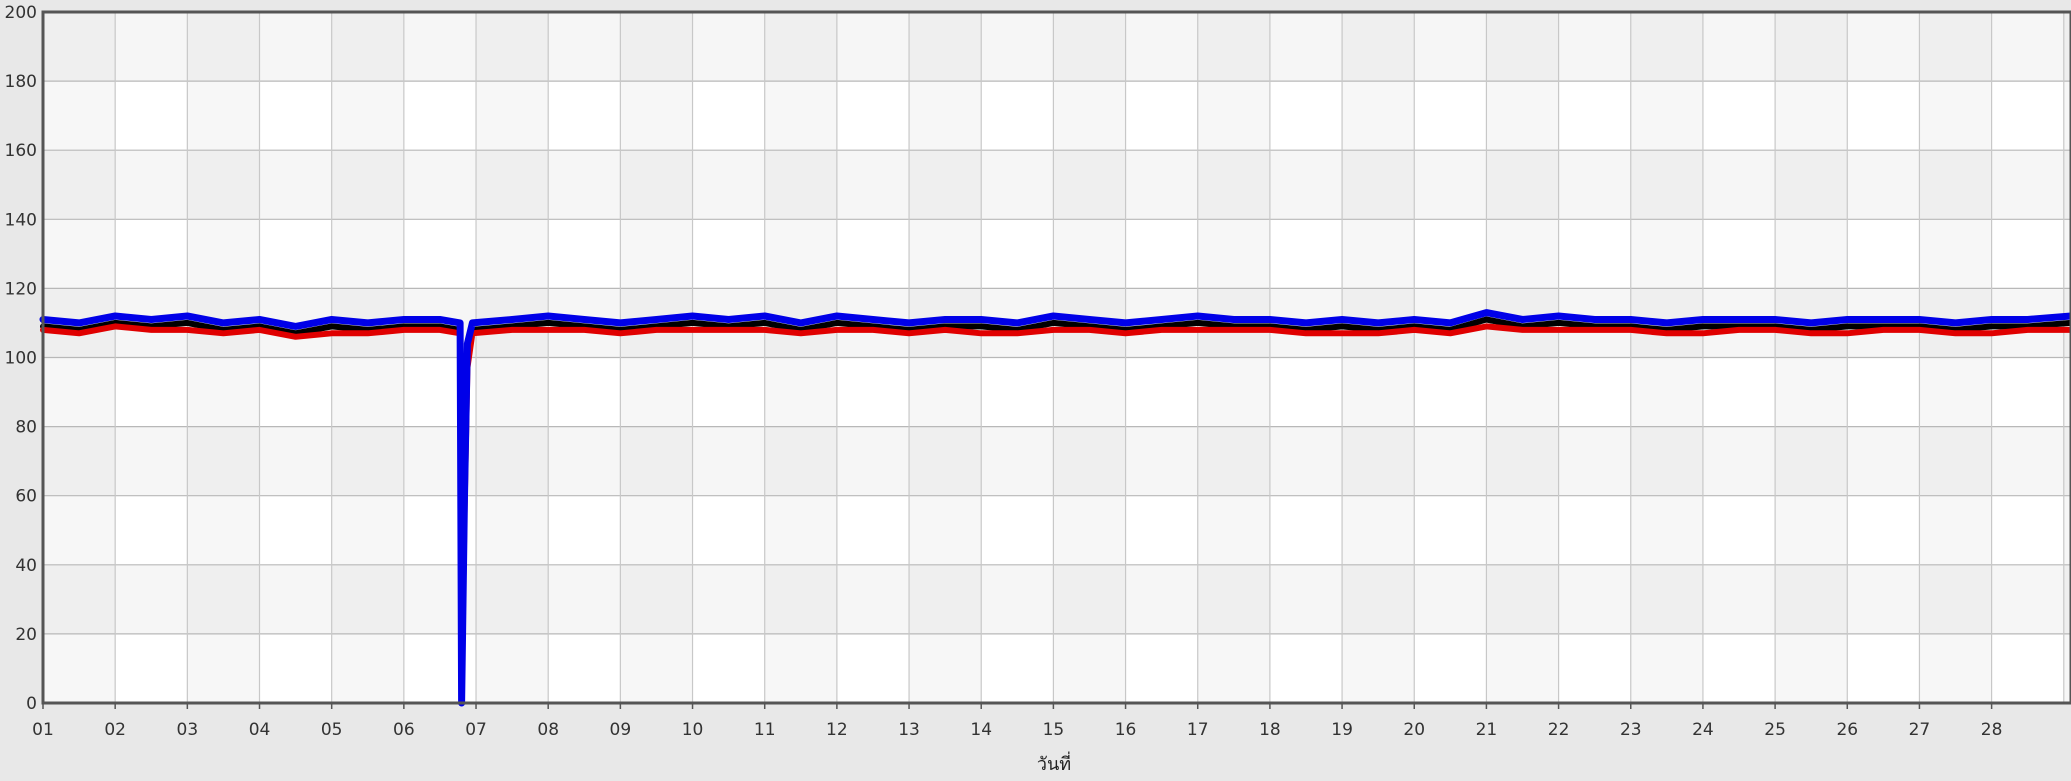 This screenshot has height=781, width=2071. What do you see at coordinates (981, 730) in the screenshot?
I see `x-tick-label: 14` at bounding box center [981, 730].